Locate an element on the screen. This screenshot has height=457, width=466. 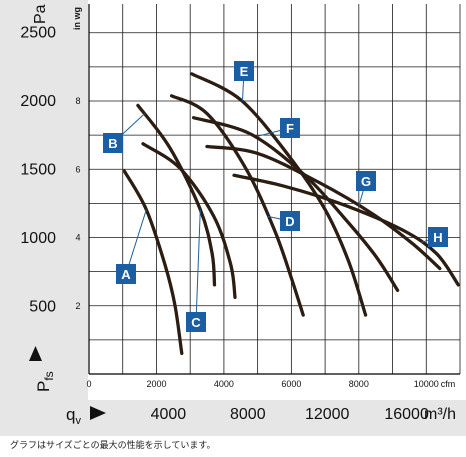
curve-a is located at coordinates (153, 262).